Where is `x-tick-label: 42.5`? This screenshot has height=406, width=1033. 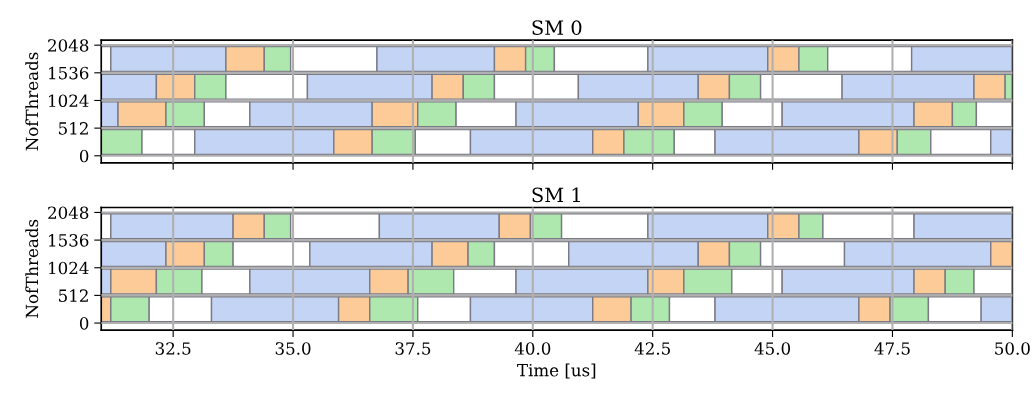 x-tick-label: 42.5 is located at coordinates (652, 348).